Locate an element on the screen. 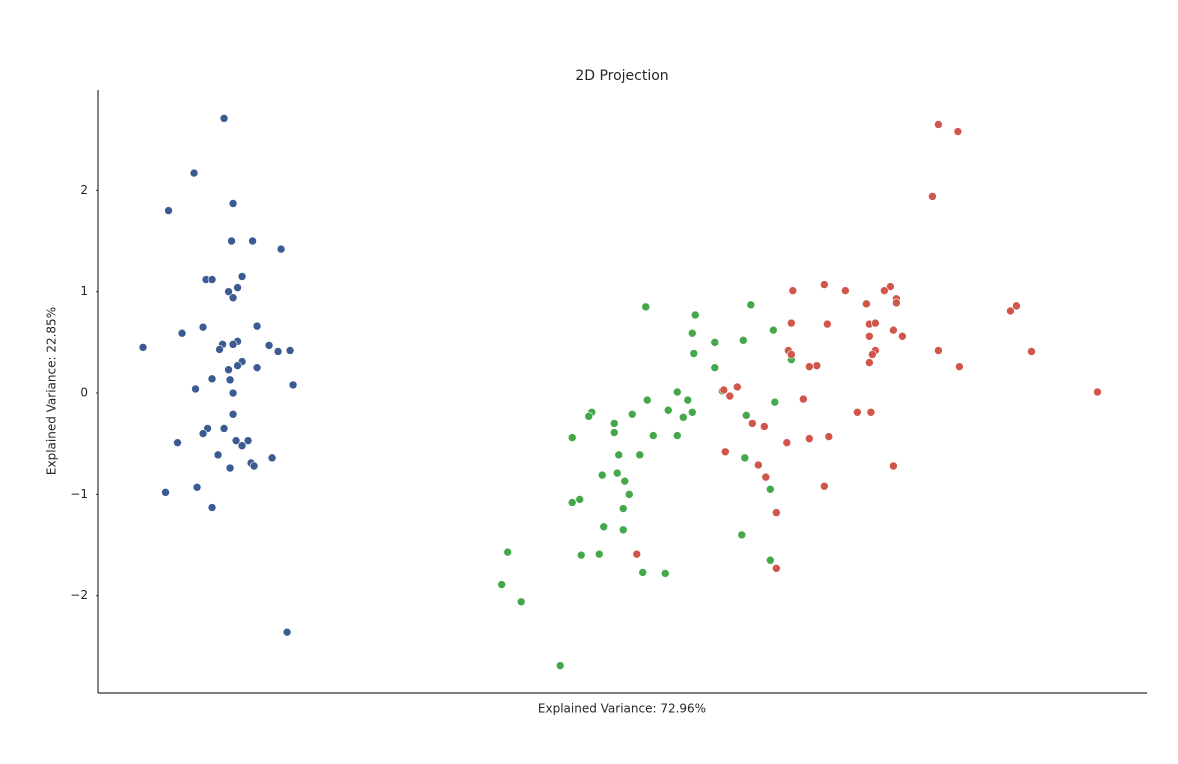 The width and height of the screenshot is (1178, 764). y-axis-label: Explained Variance: 22.85% is located at coordinates (52, 391).